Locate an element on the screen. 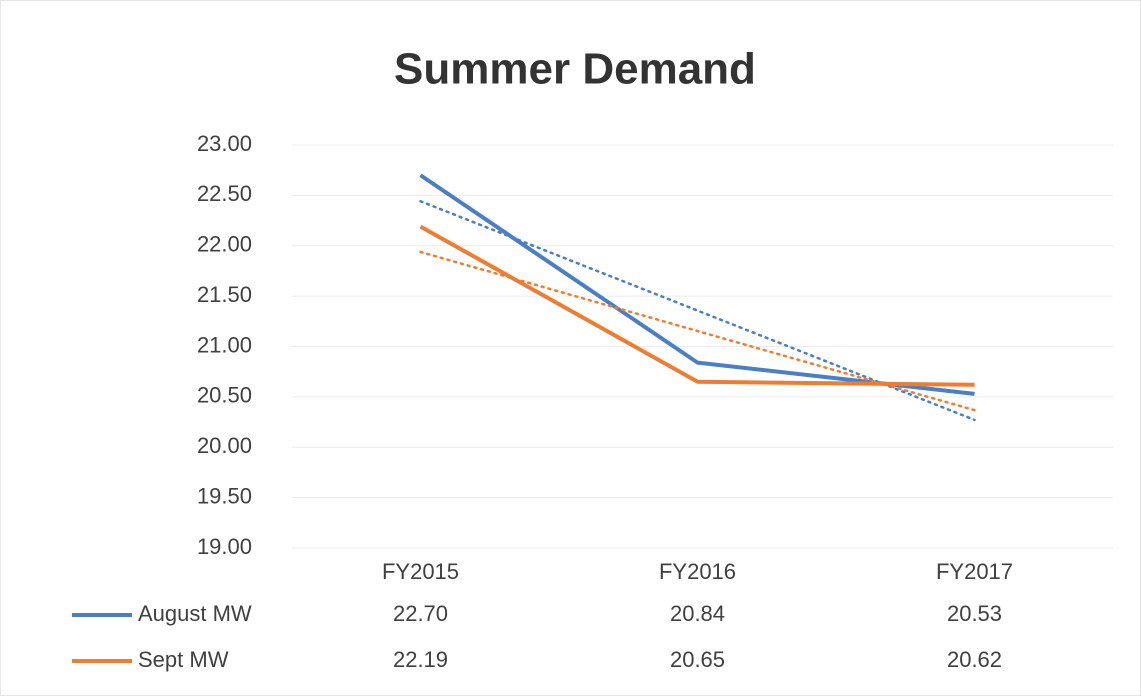 Image resolution: width=1141 pixels, height=696 pixels. y-tick-label: 22.00 is located at coordinates (224, 244).